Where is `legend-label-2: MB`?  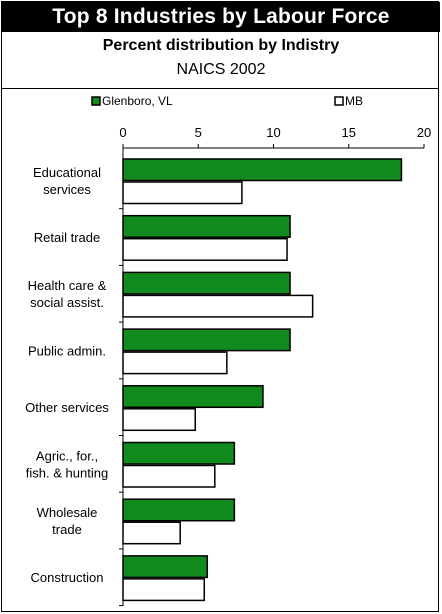 legend-label-2: MB is located at coordinates (354, 101).